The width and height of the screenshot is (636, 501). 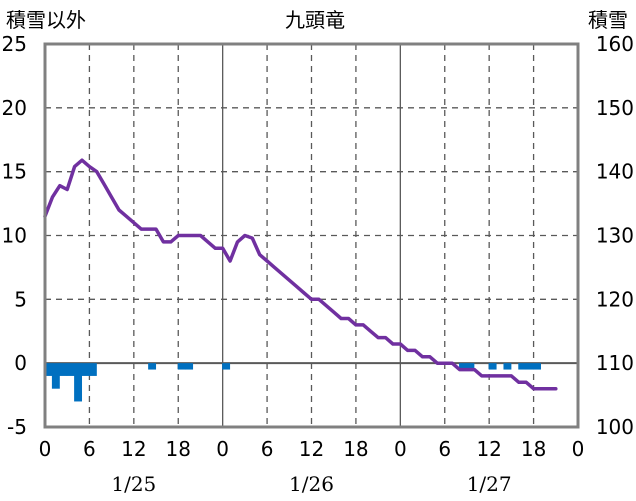 I want to click on left-tick-label: 0, so click(x=20, y=363).